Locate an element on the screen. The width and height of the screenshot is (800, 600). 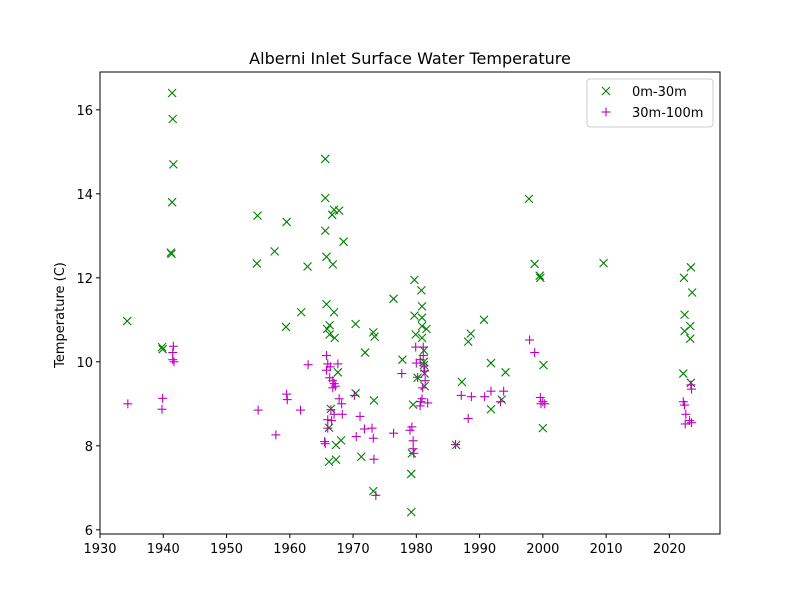
x-tick-label: 2010 is located at coordinates (606, 549).